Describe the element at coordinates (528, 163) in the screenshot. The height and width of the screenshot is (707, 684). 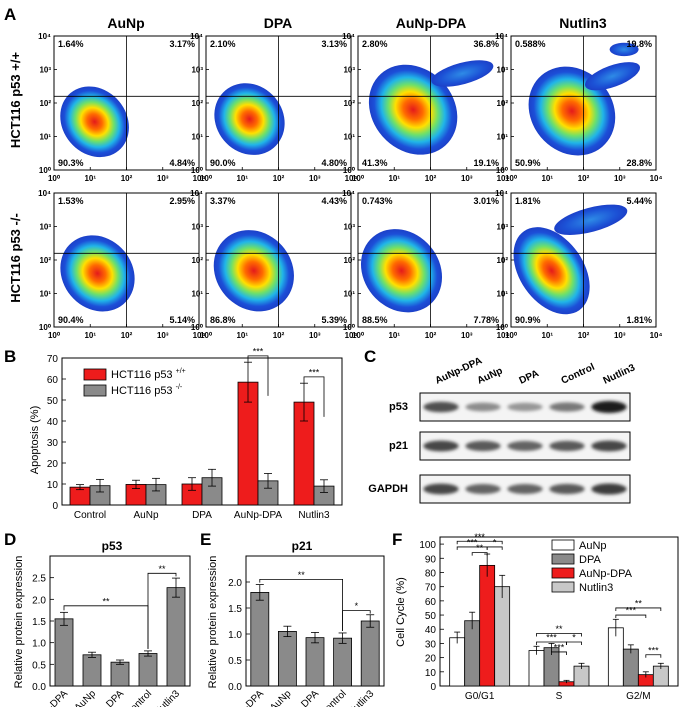
I see `quadrant-label-lower-left: 50.9%` at that location.